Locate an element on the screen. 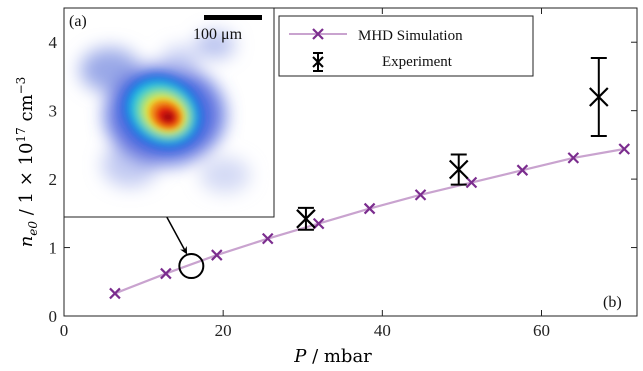  y-tick-label: 0 is located at coordinates (53, 316).